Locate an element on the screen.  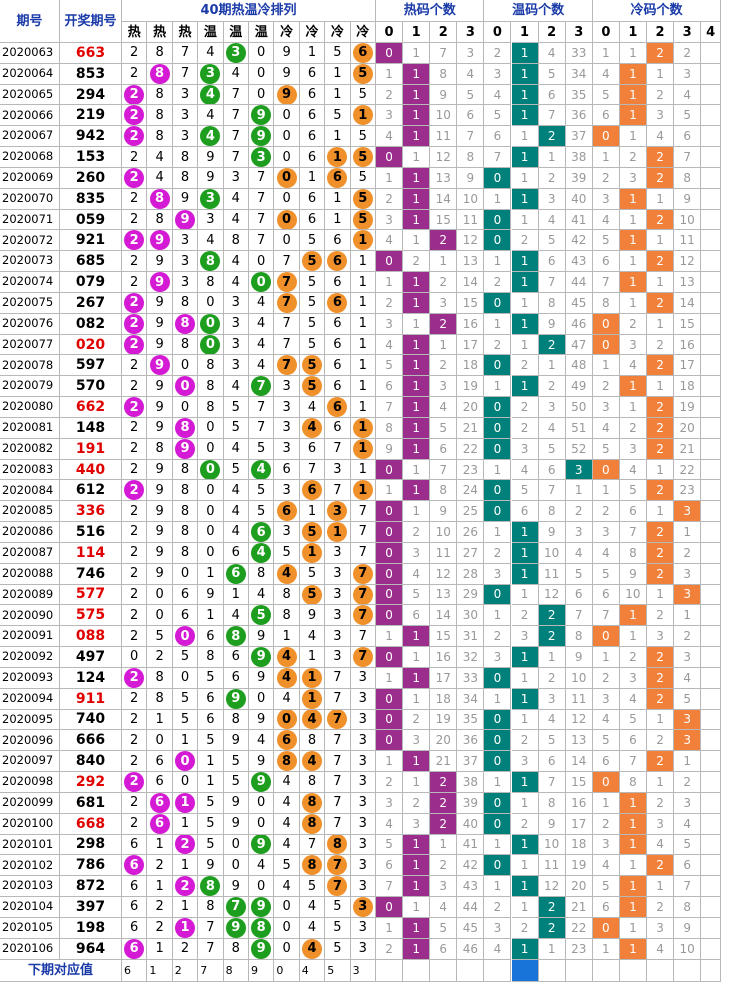
next-value-cell: 1 is located at coordinates (160, 970).